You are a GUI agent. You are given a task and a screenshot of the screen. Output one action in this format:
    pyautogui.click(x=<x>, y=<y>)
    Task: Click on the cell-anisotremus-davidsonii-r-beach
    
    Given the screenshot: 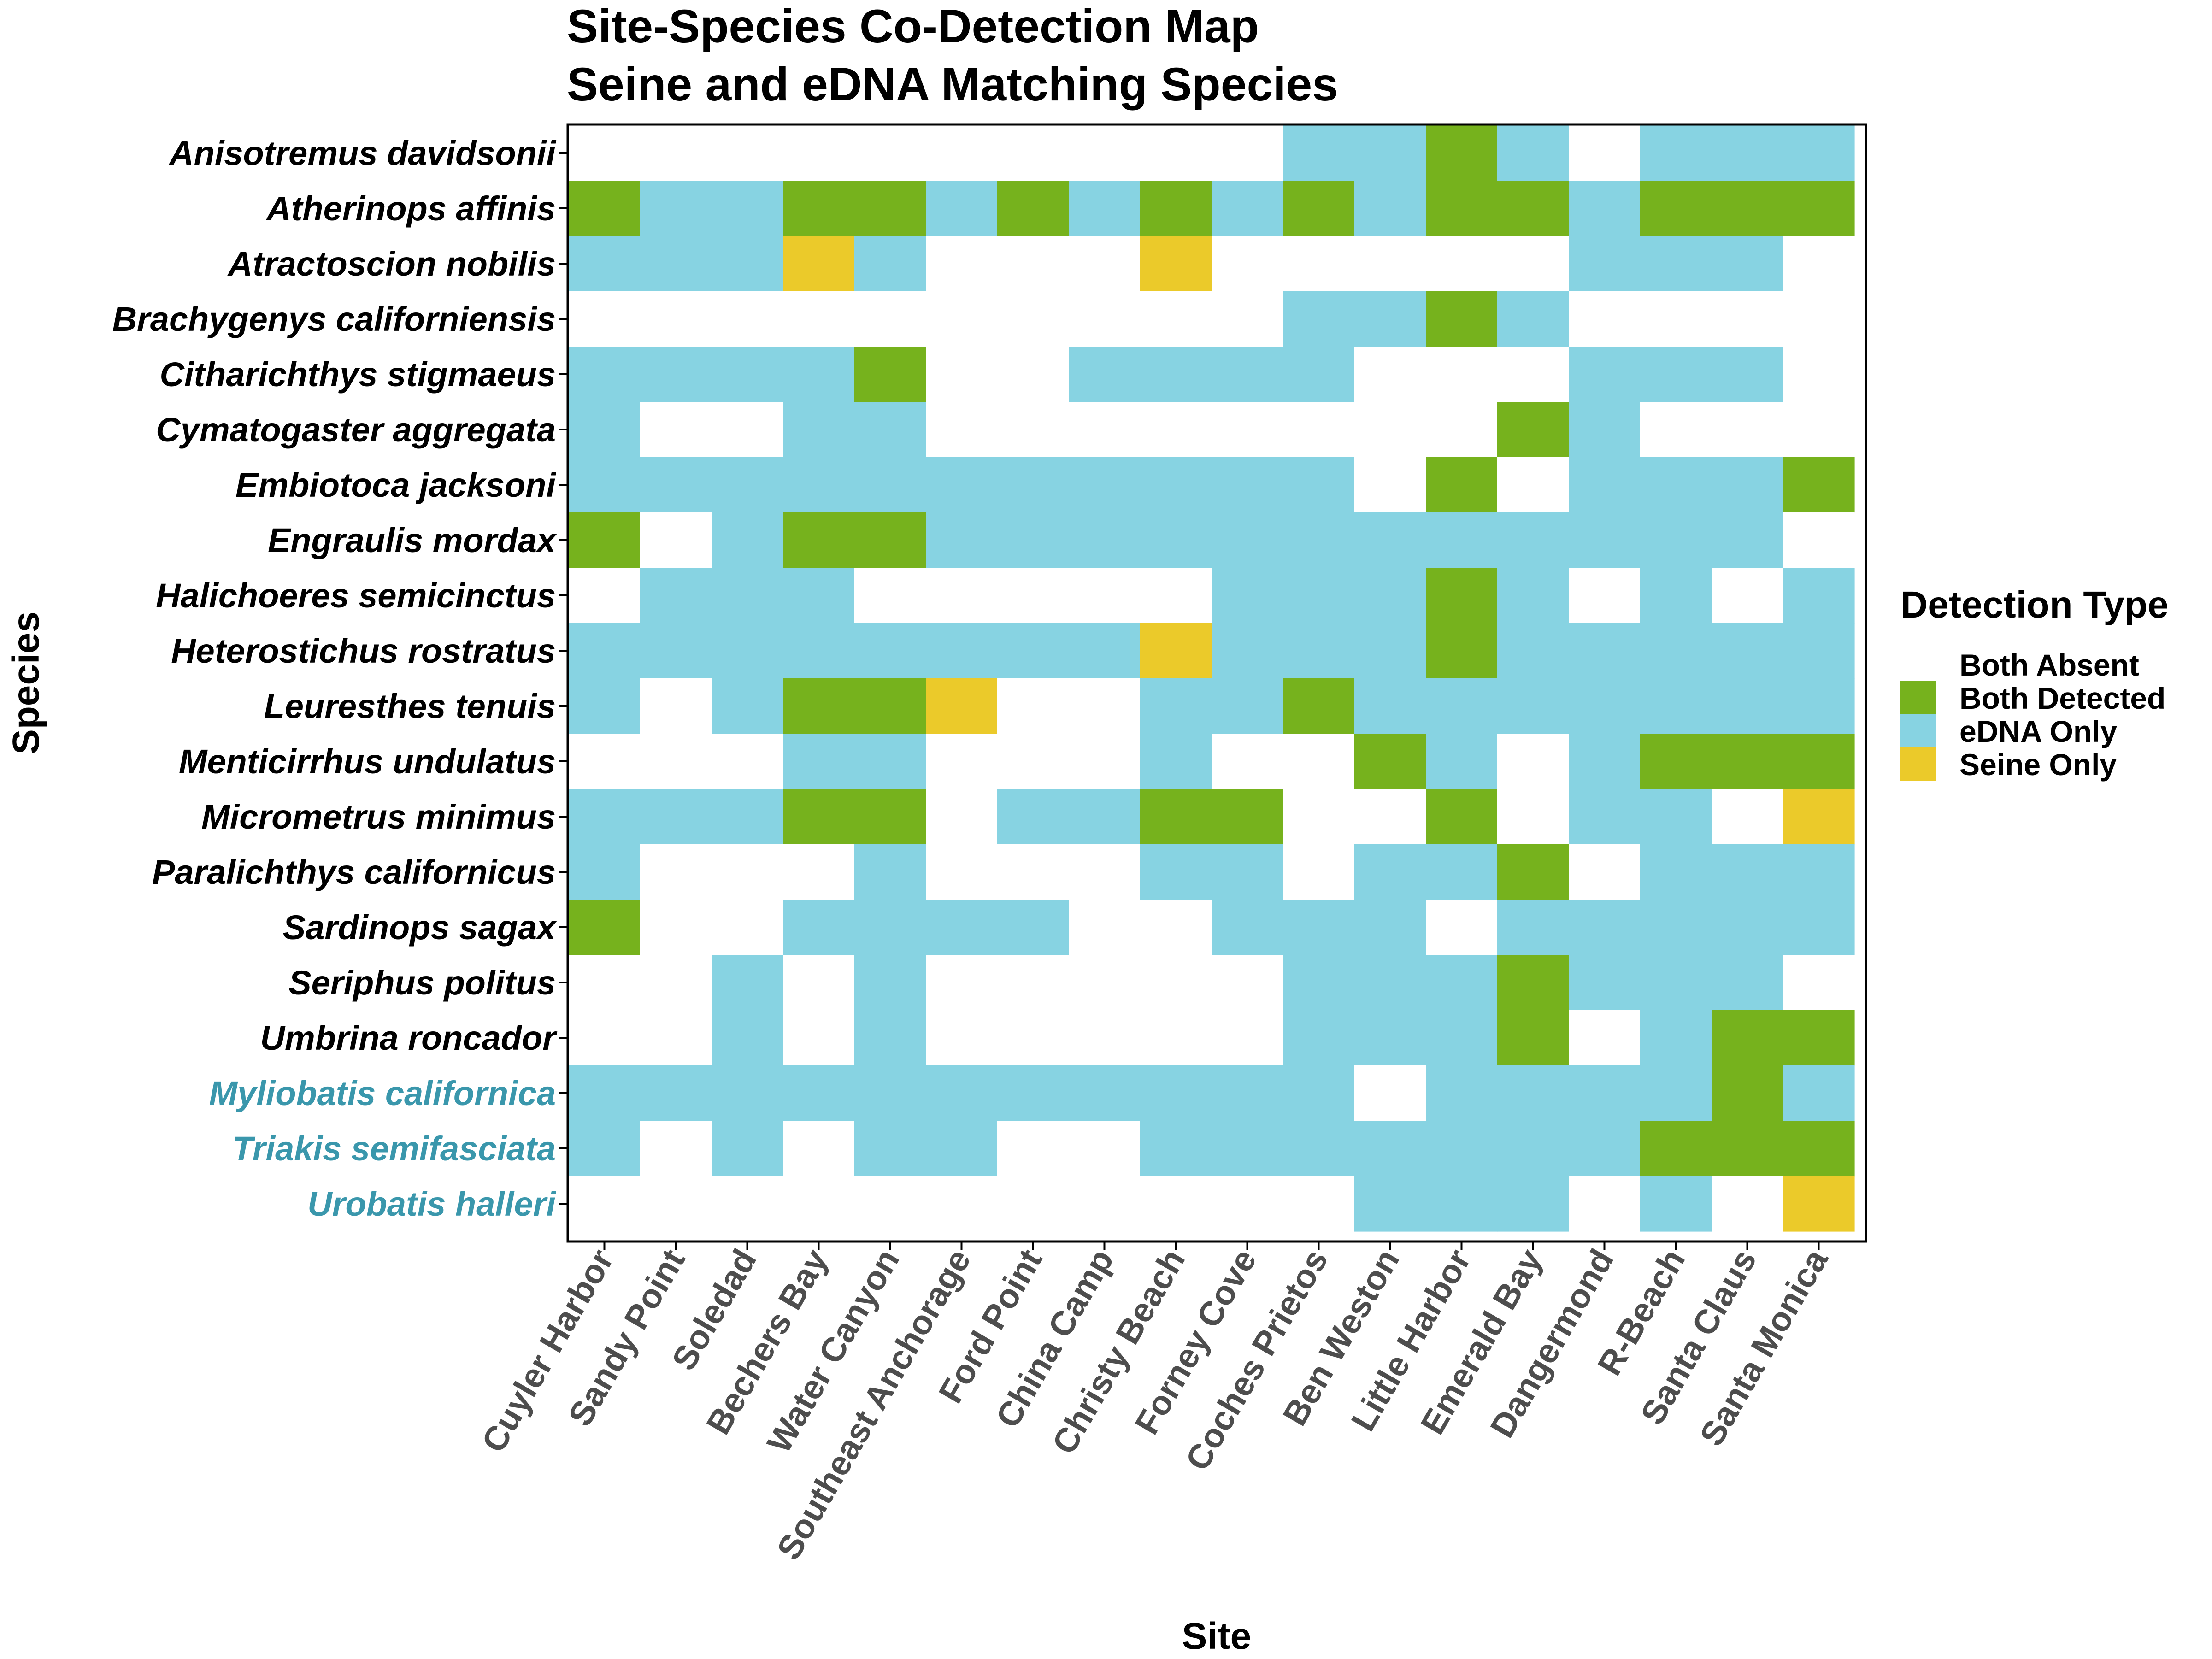 What is the action you would take?
    pyautogui.click(x=1676, y=153)
    